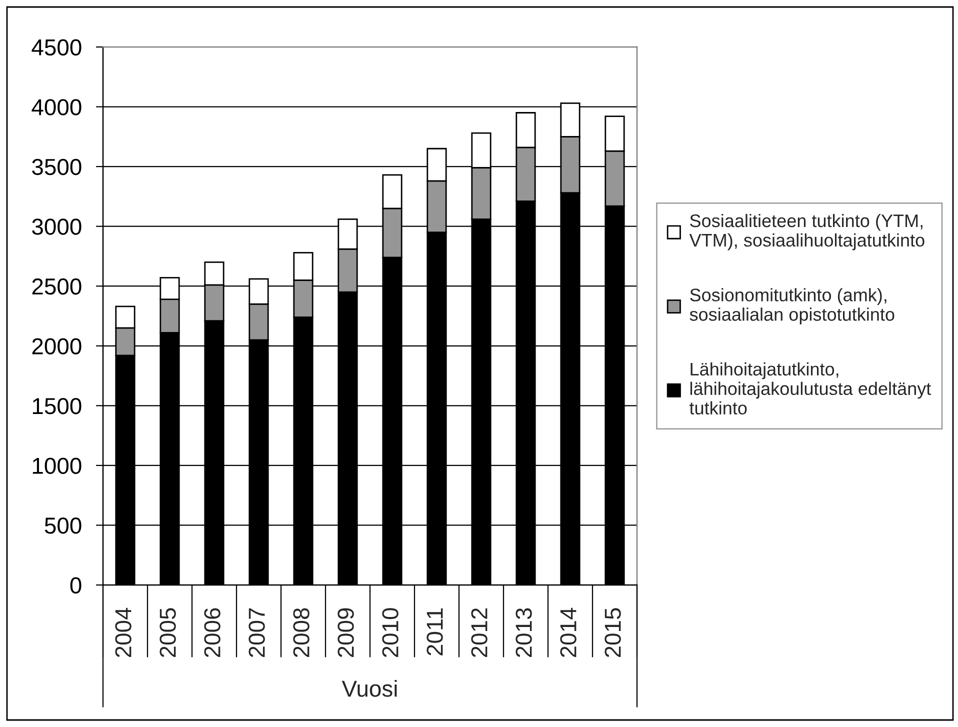  I want to click on legend-label: Sosionomitutkinto (amk), sosiaalialan opistotutkinto, so click(792, 306).